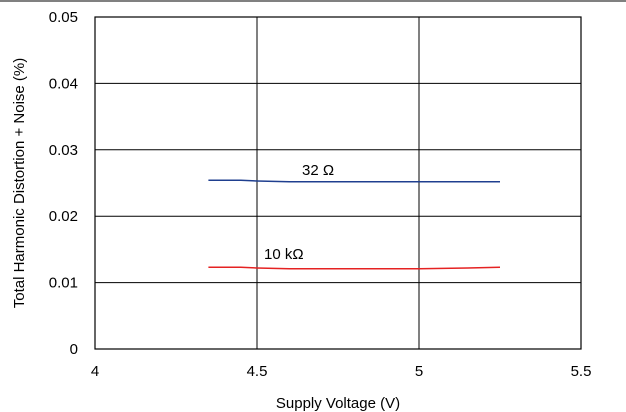 This screenshot has height=412, width=626. What do you see at coordinates (354, 224) in the screenshot?
I see `series-lines` at bounding box center [354, 224].